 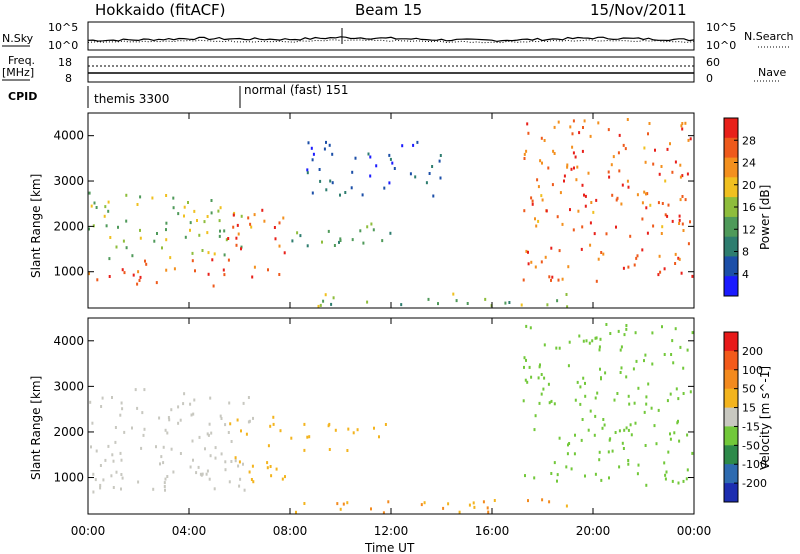 What do you see at coordinates (296, 90) in the screenshot?
I see `cpid-segment-2: normal (fast) 151` at bounding box center [296, 90].